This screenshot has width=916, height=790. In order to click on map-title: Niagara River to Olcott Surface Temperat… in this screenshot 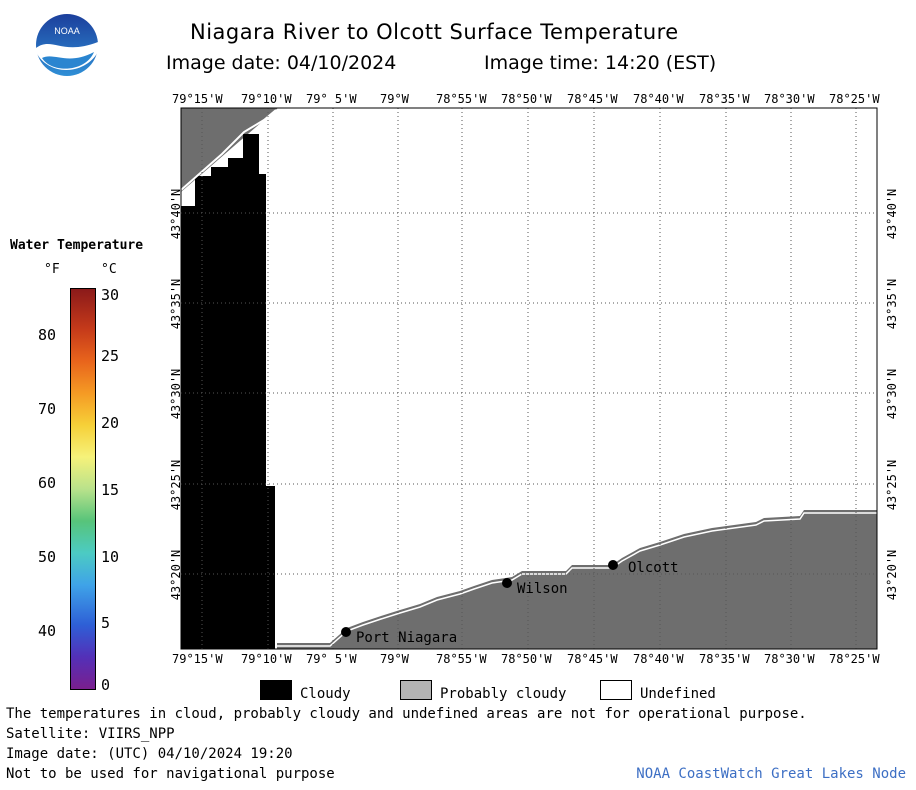, I will do `click(434, 32)`.